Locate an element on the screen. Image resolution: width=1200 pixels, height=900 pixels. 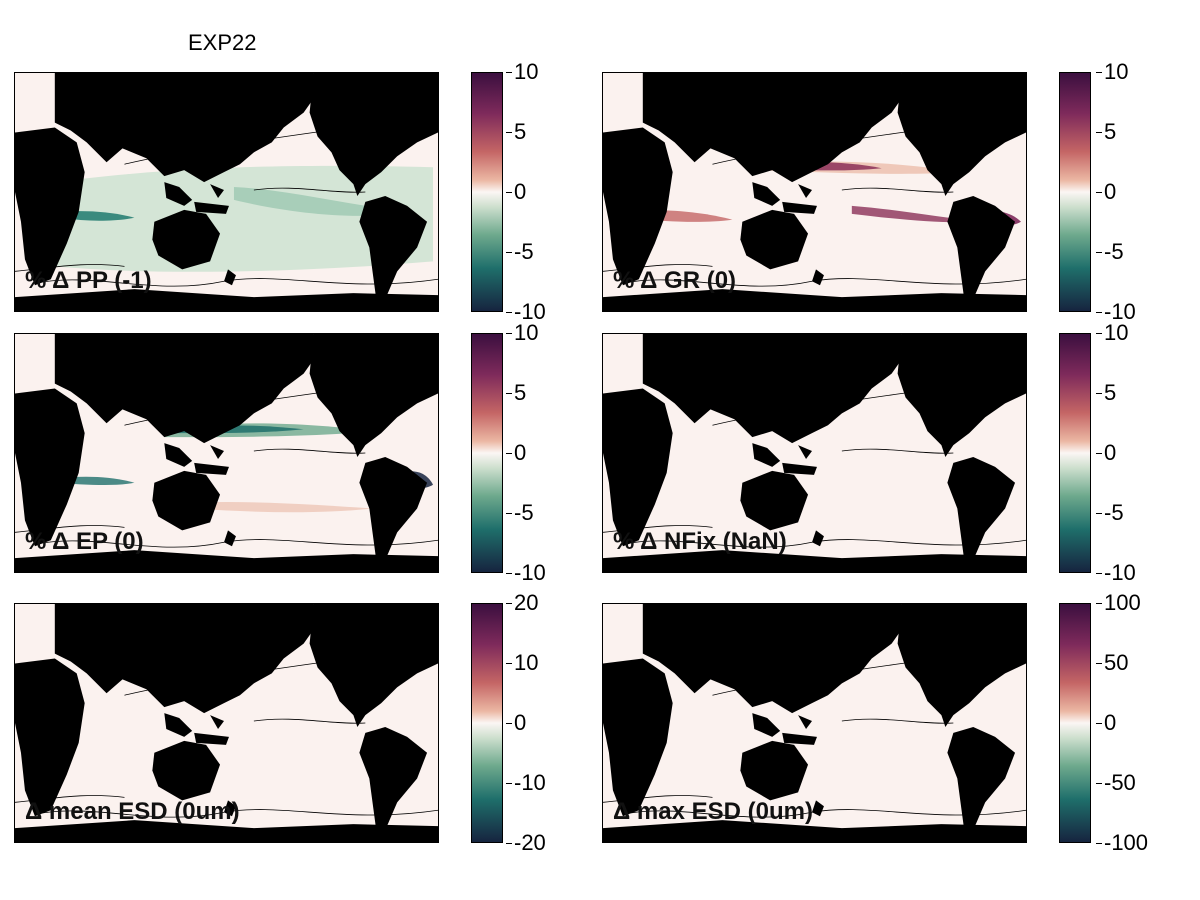
map-panel-nfix: % Δ NFix (NaN) is located at coordinates (814, 453).